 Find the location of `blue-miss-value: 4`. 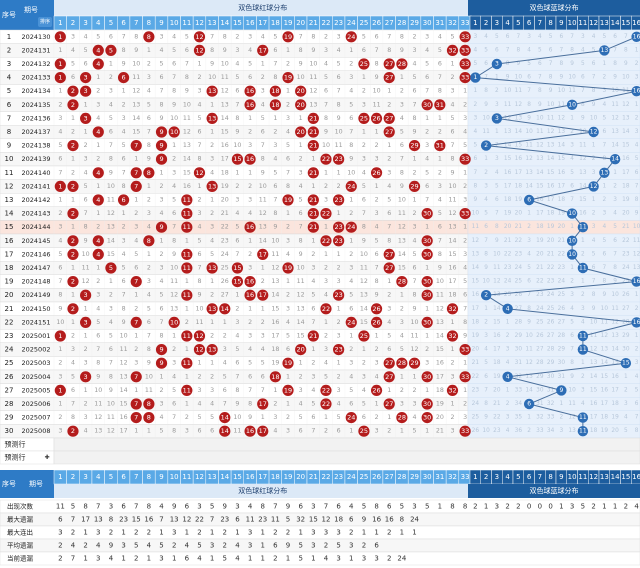

blue-miss-value: 4 is located at coordinates (583, 50).